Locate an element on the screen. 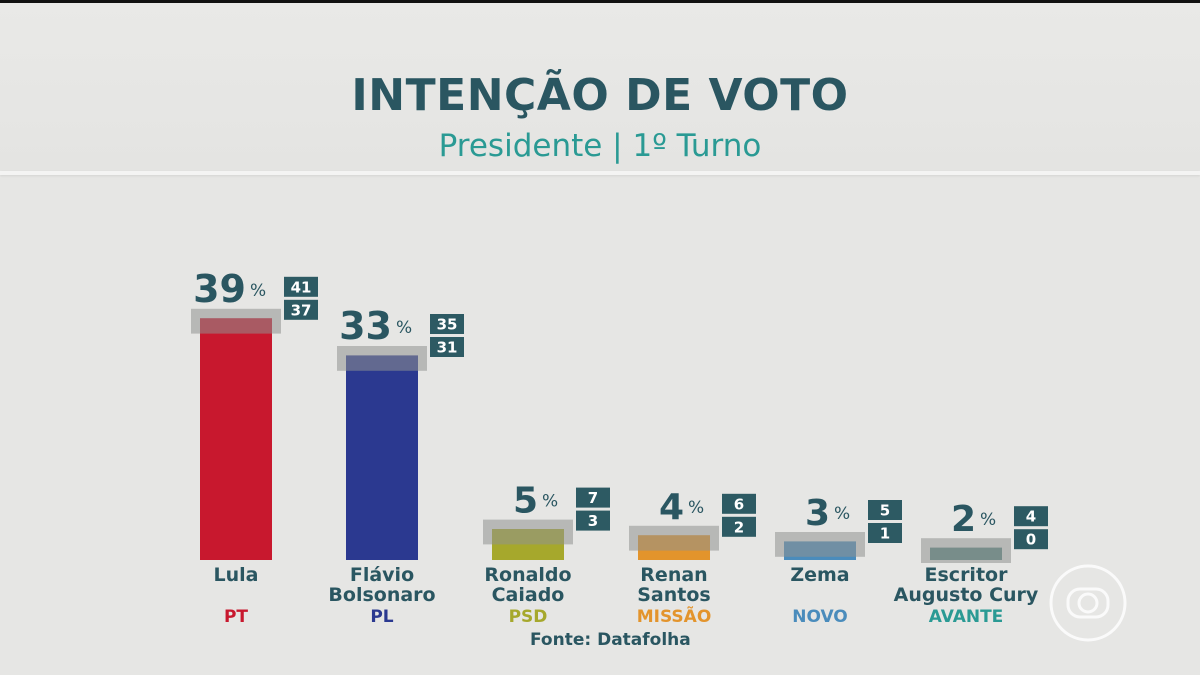 The image size is (1200, 675). party-label: PT is located at coordinates (236, 617).